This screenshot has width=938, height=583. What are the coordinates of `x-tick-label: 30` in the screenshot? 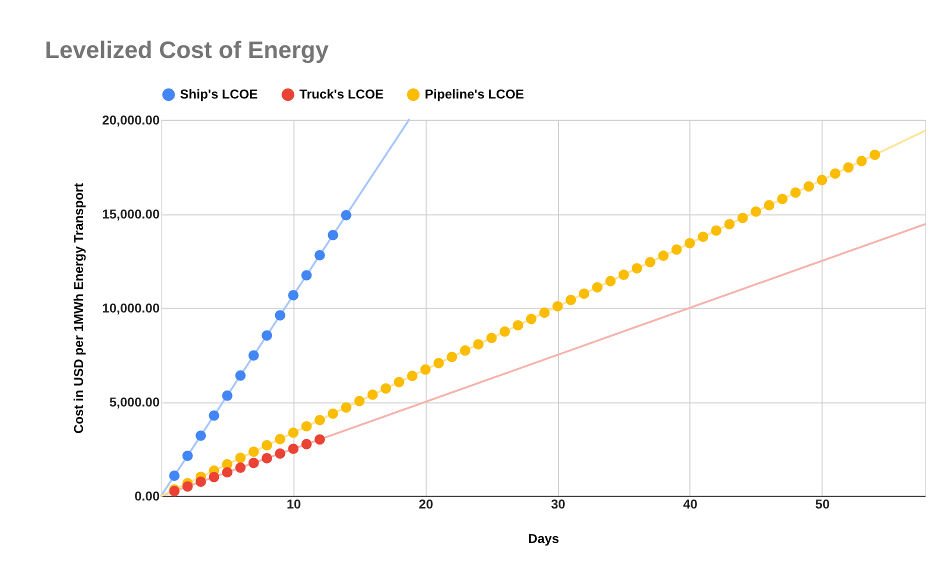 It's located at (558, 504).